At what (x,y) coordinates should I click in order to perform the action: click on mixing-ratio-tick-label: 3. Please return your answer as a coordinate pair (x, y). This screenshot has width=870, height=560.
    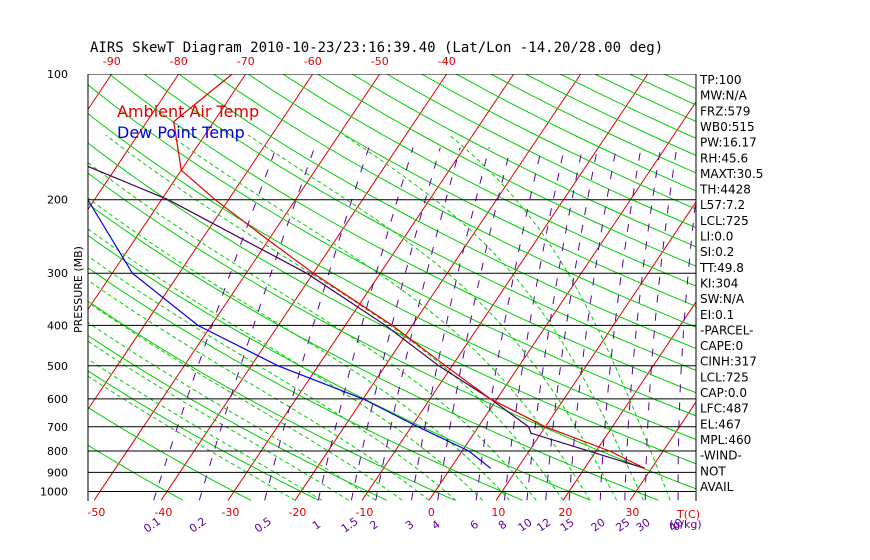
    Looking at the image, I should click on (409, 525).